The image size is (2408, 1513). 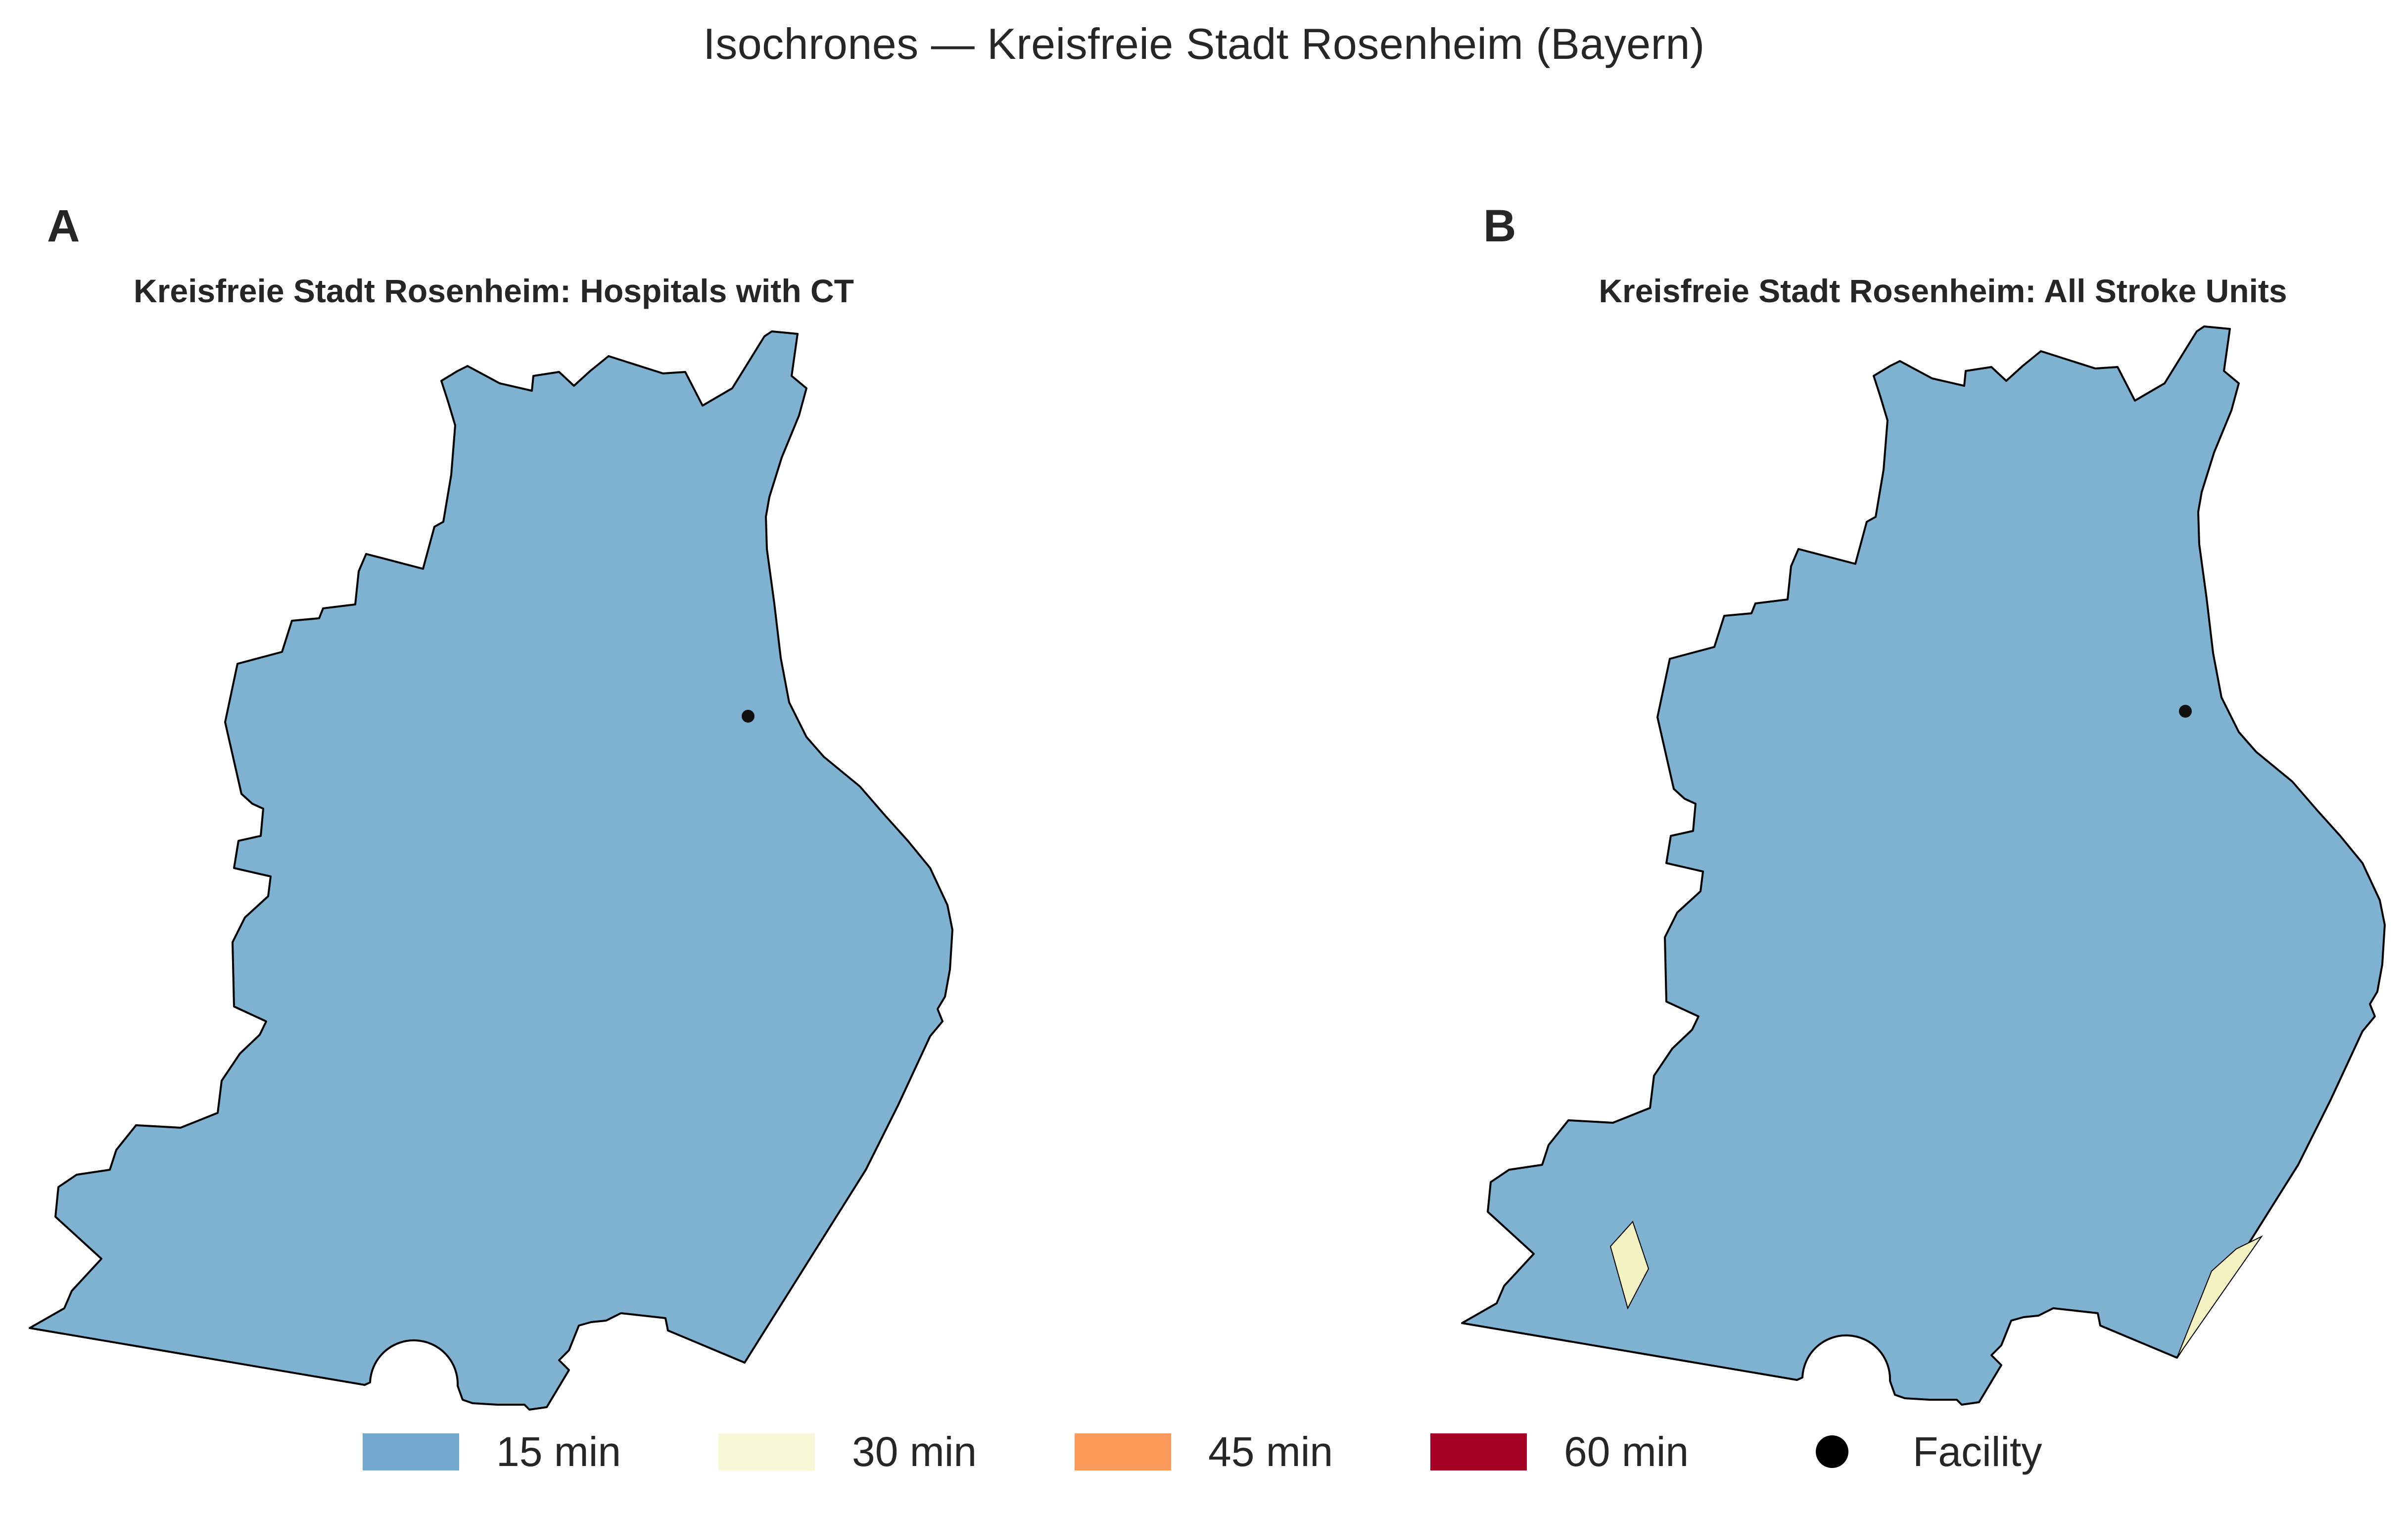 I want to click on panel-b-letter: B, so click(x=1499, y=226).